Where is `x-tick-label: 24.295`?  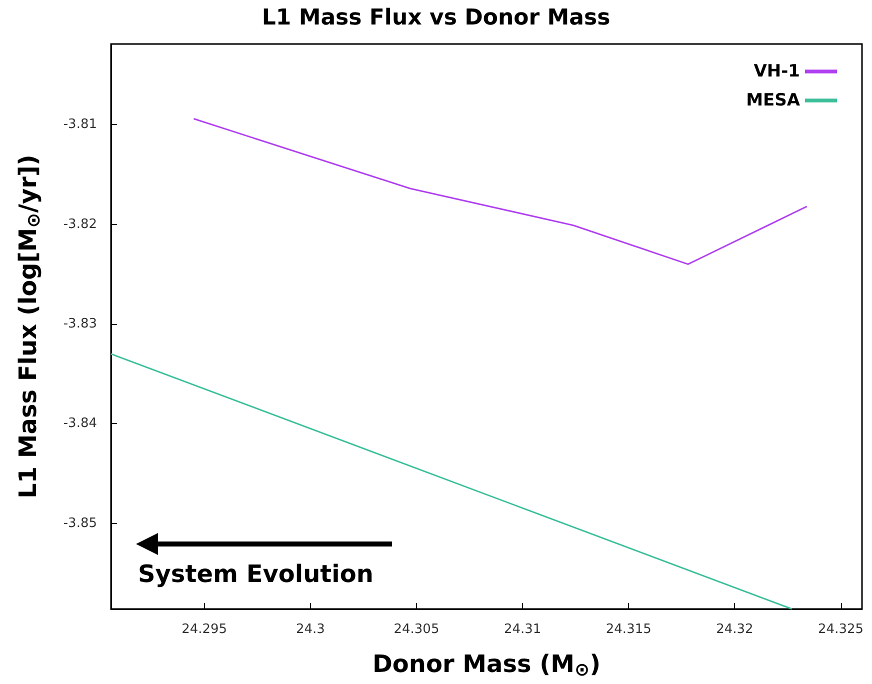 x-tick-label: 24.295 is located at coordinates (205, 629).